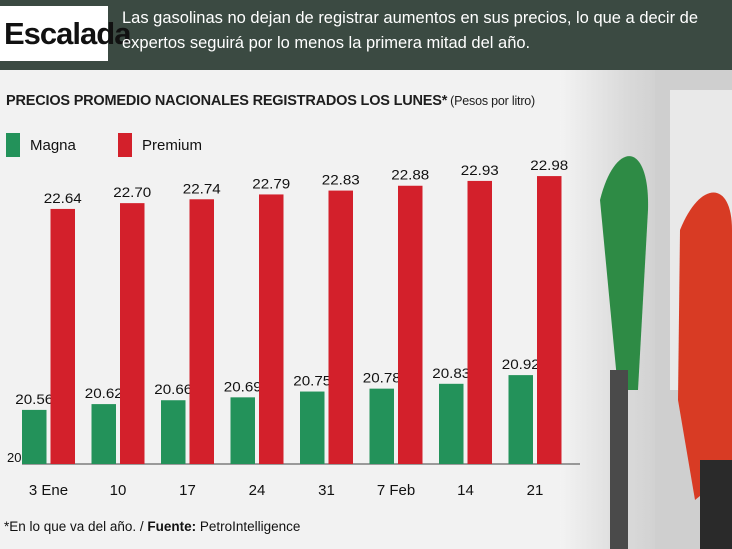  What do you see at coordinates (187, 490) in the screenshot?
I see `x-tick-label-2: 17` at bounding box center [187, 490].